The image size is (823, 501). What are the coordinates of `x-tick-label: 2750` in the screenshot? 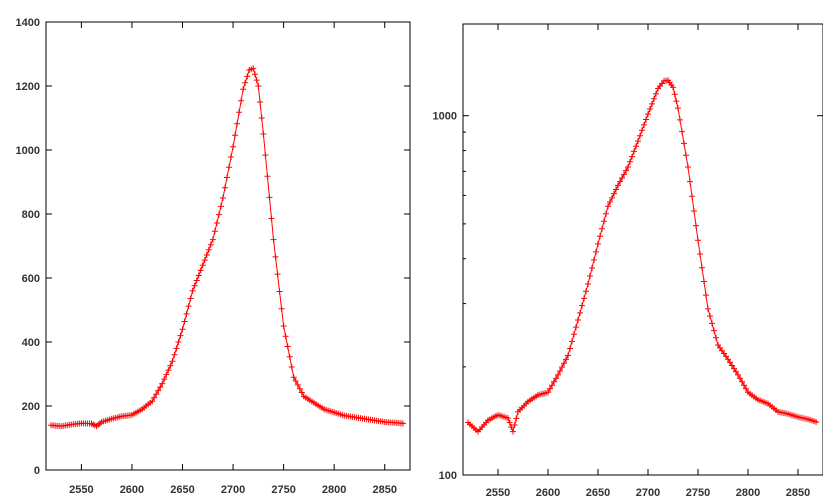 It's located at (698, 493).